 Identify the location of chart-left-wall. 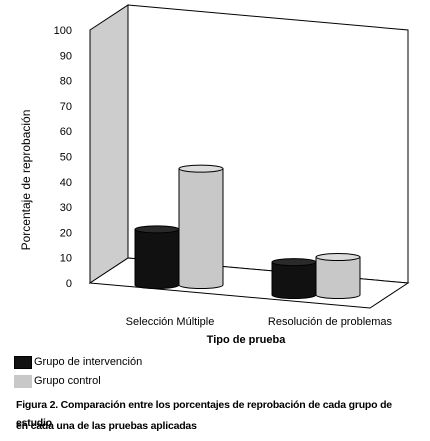
(109, 144).